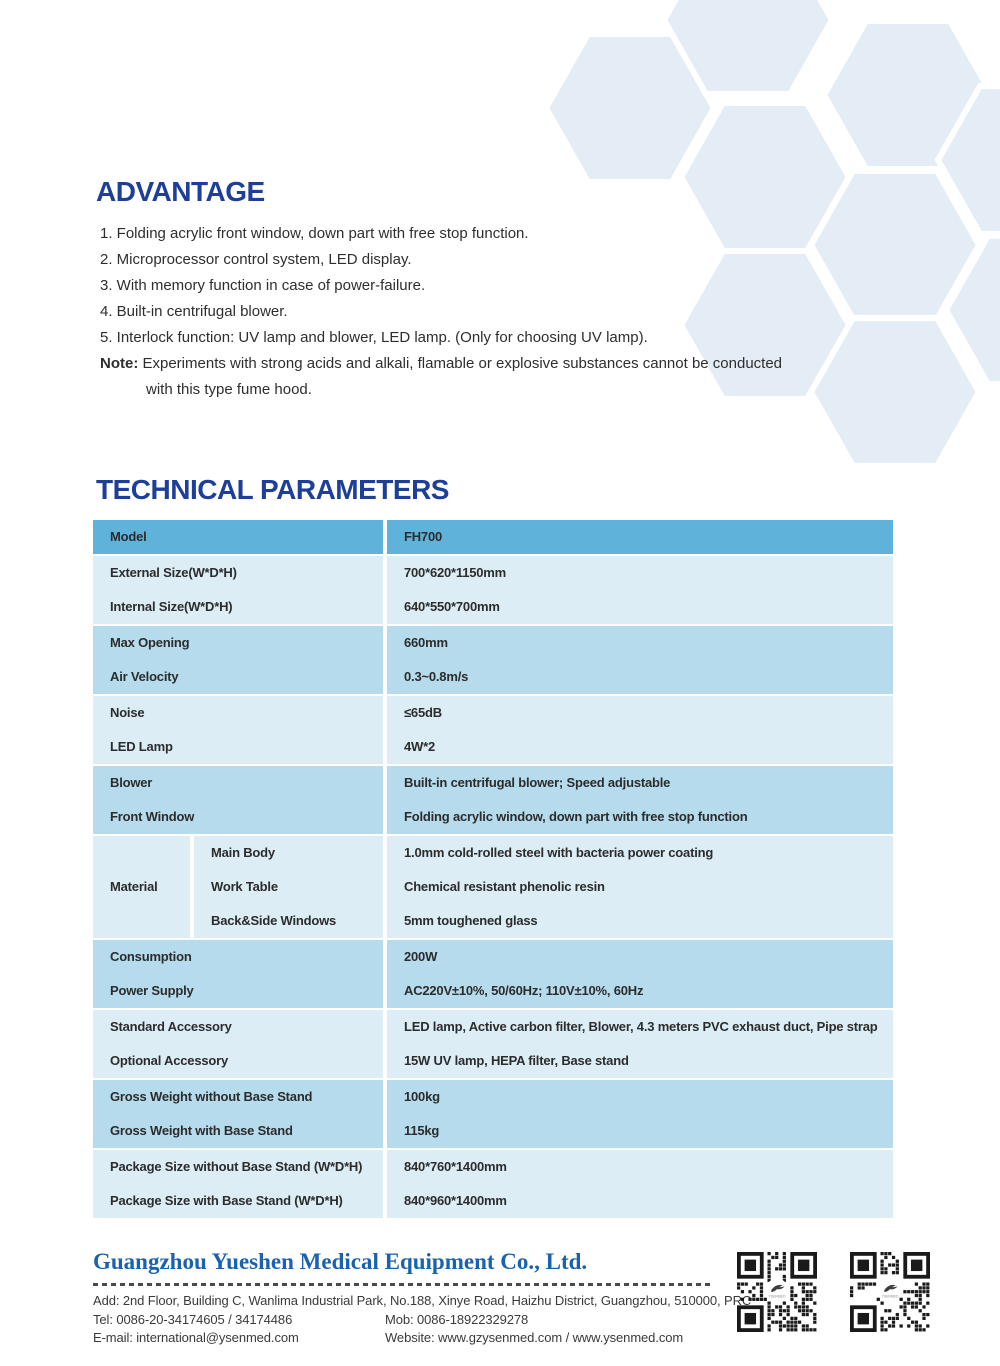  I want to click on row-label: Work Table, so click(288, 887).